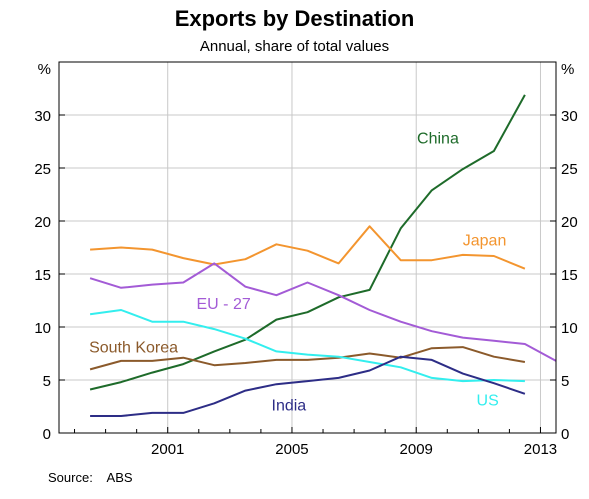 The width and height of the screenshot is (589, 499). What do you see at coordinates (294, 18) in the screenshot?
I see `chart-title: Exports by Destination` at bounding box center [294, 18].